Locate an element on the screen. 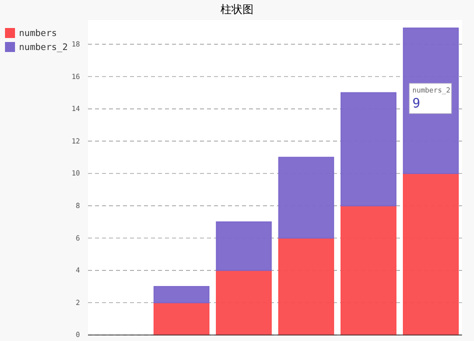 The image size is (474, 341). chart-title: 柱状图 is located at coordinates (237, 9).